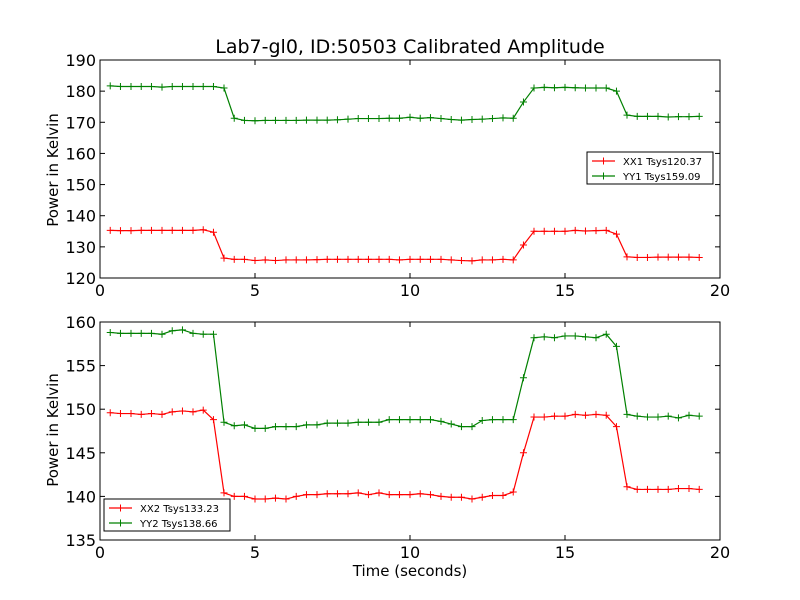 Image resolution: width=800 pixels, height=600 pixels. What do you see at coordinates (167, 515) in the screenshot?
I see `legend: XX2 Tsys133.23 YY2 Tsys138.66` at bounding box center [167, 515].